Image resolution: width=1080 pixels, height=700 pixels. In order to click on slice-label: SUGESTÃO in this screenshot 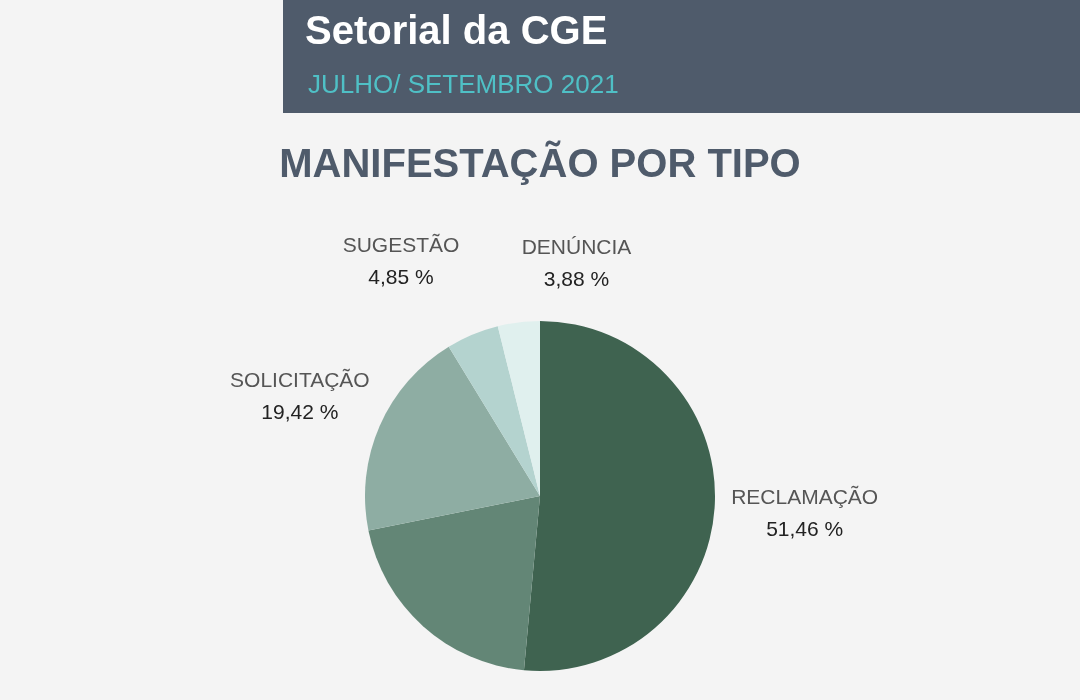, I will do `click(401, 245)`.